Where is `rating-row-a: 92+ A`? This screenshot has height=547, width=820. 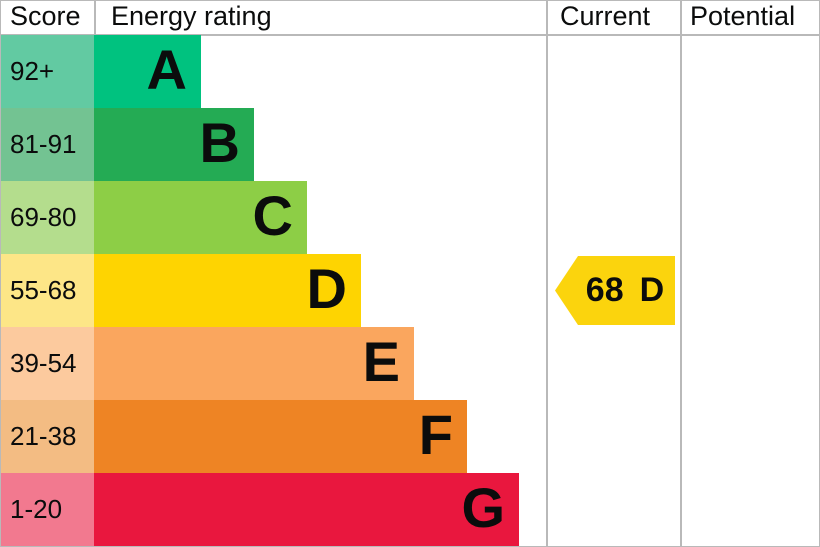 rating-row-a: 92+ A is located at coordinates (410, 71).